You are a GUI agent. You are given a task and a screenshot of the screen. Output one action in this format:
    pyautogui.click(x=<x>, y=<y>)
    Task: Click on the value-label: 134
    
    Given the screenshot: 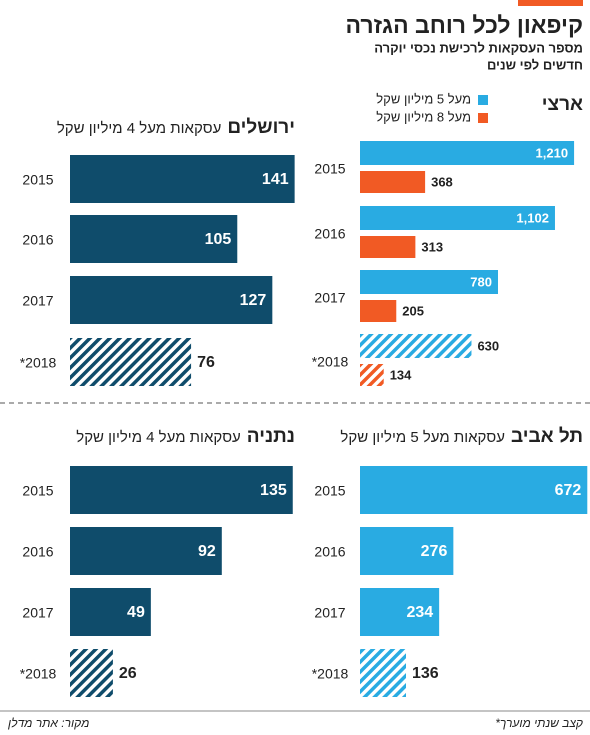 What is the action you would take?
    pyautogui.click(x=401, y=374)
    